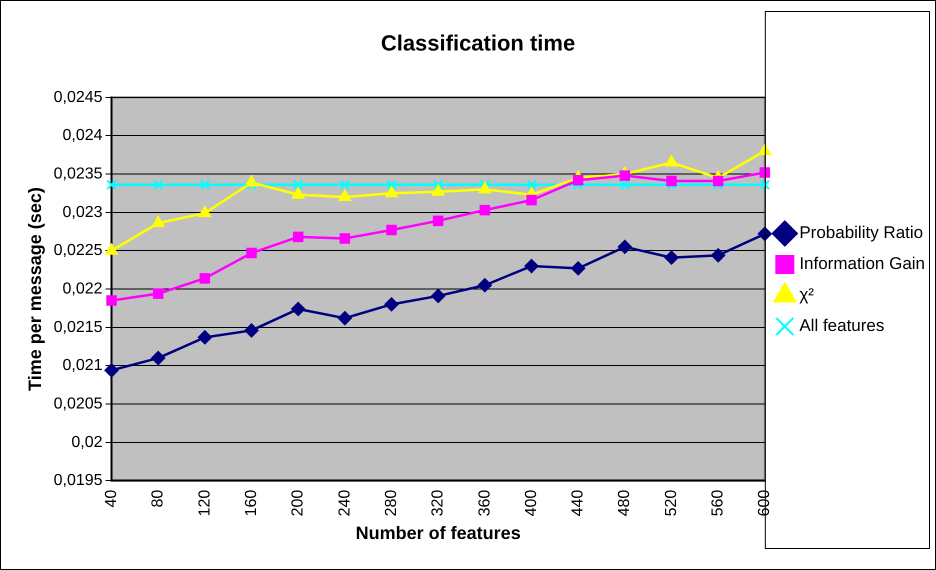 The width and height of the screenshot is (936, 570). I want to click on x-tick-label: 320, so click(438, 503).